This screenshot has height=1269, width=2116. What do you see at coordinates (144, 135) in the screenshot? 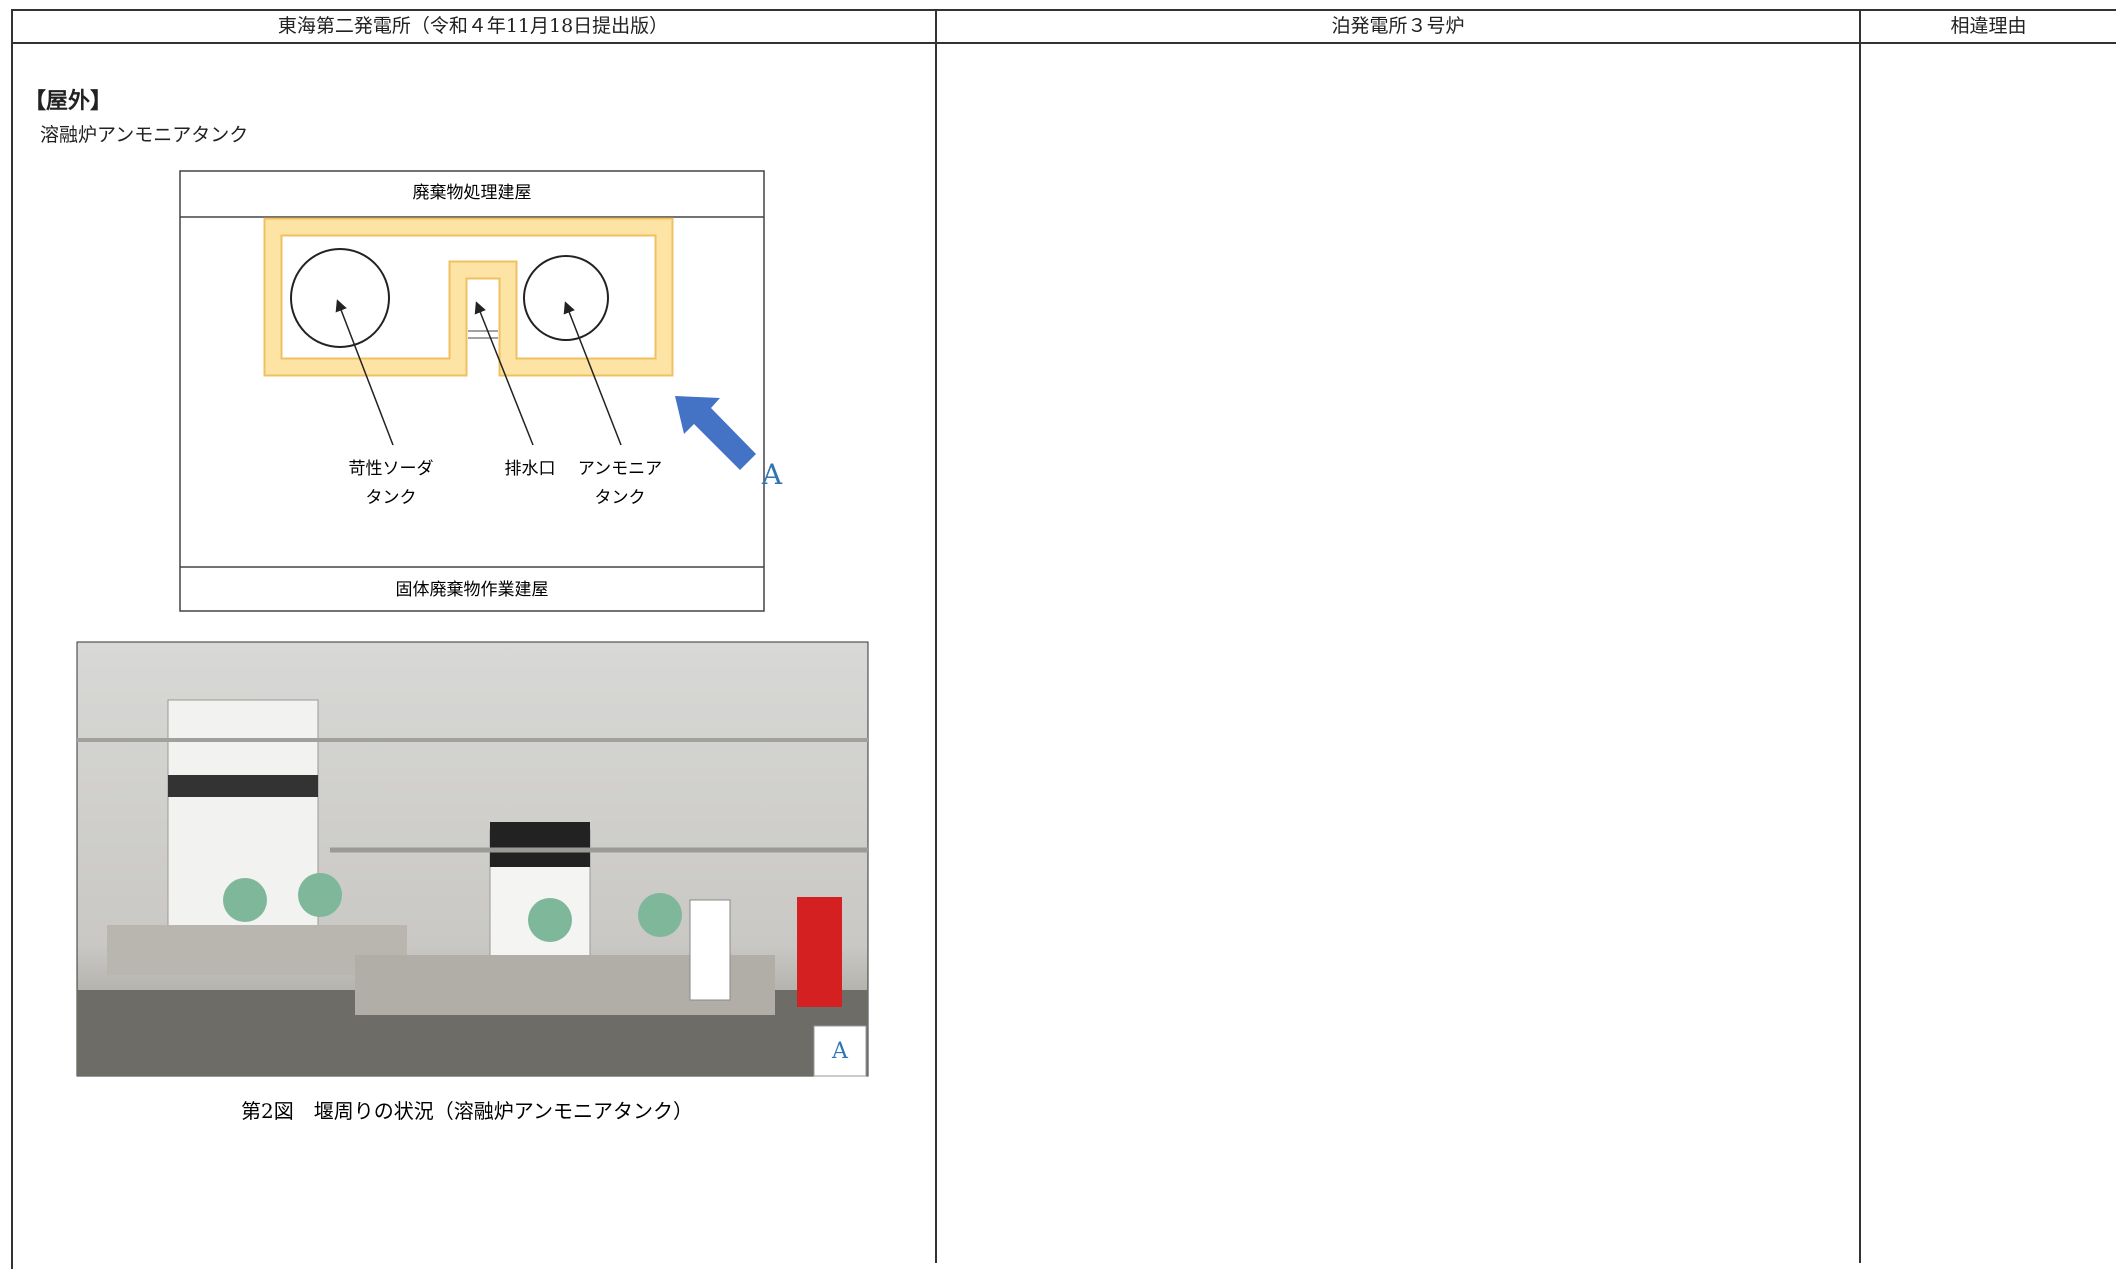
I see `subtitle: 溶融炉アンモニアタンク` at bounding box center [144, 135].